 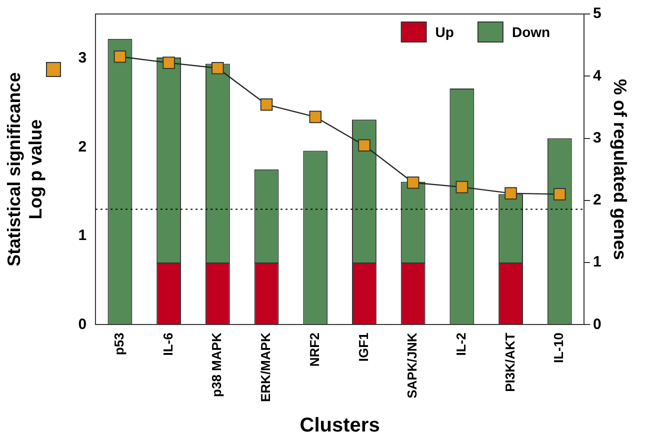 I want to click on x-tick-label: IGF1, so click(x=363, y=347).